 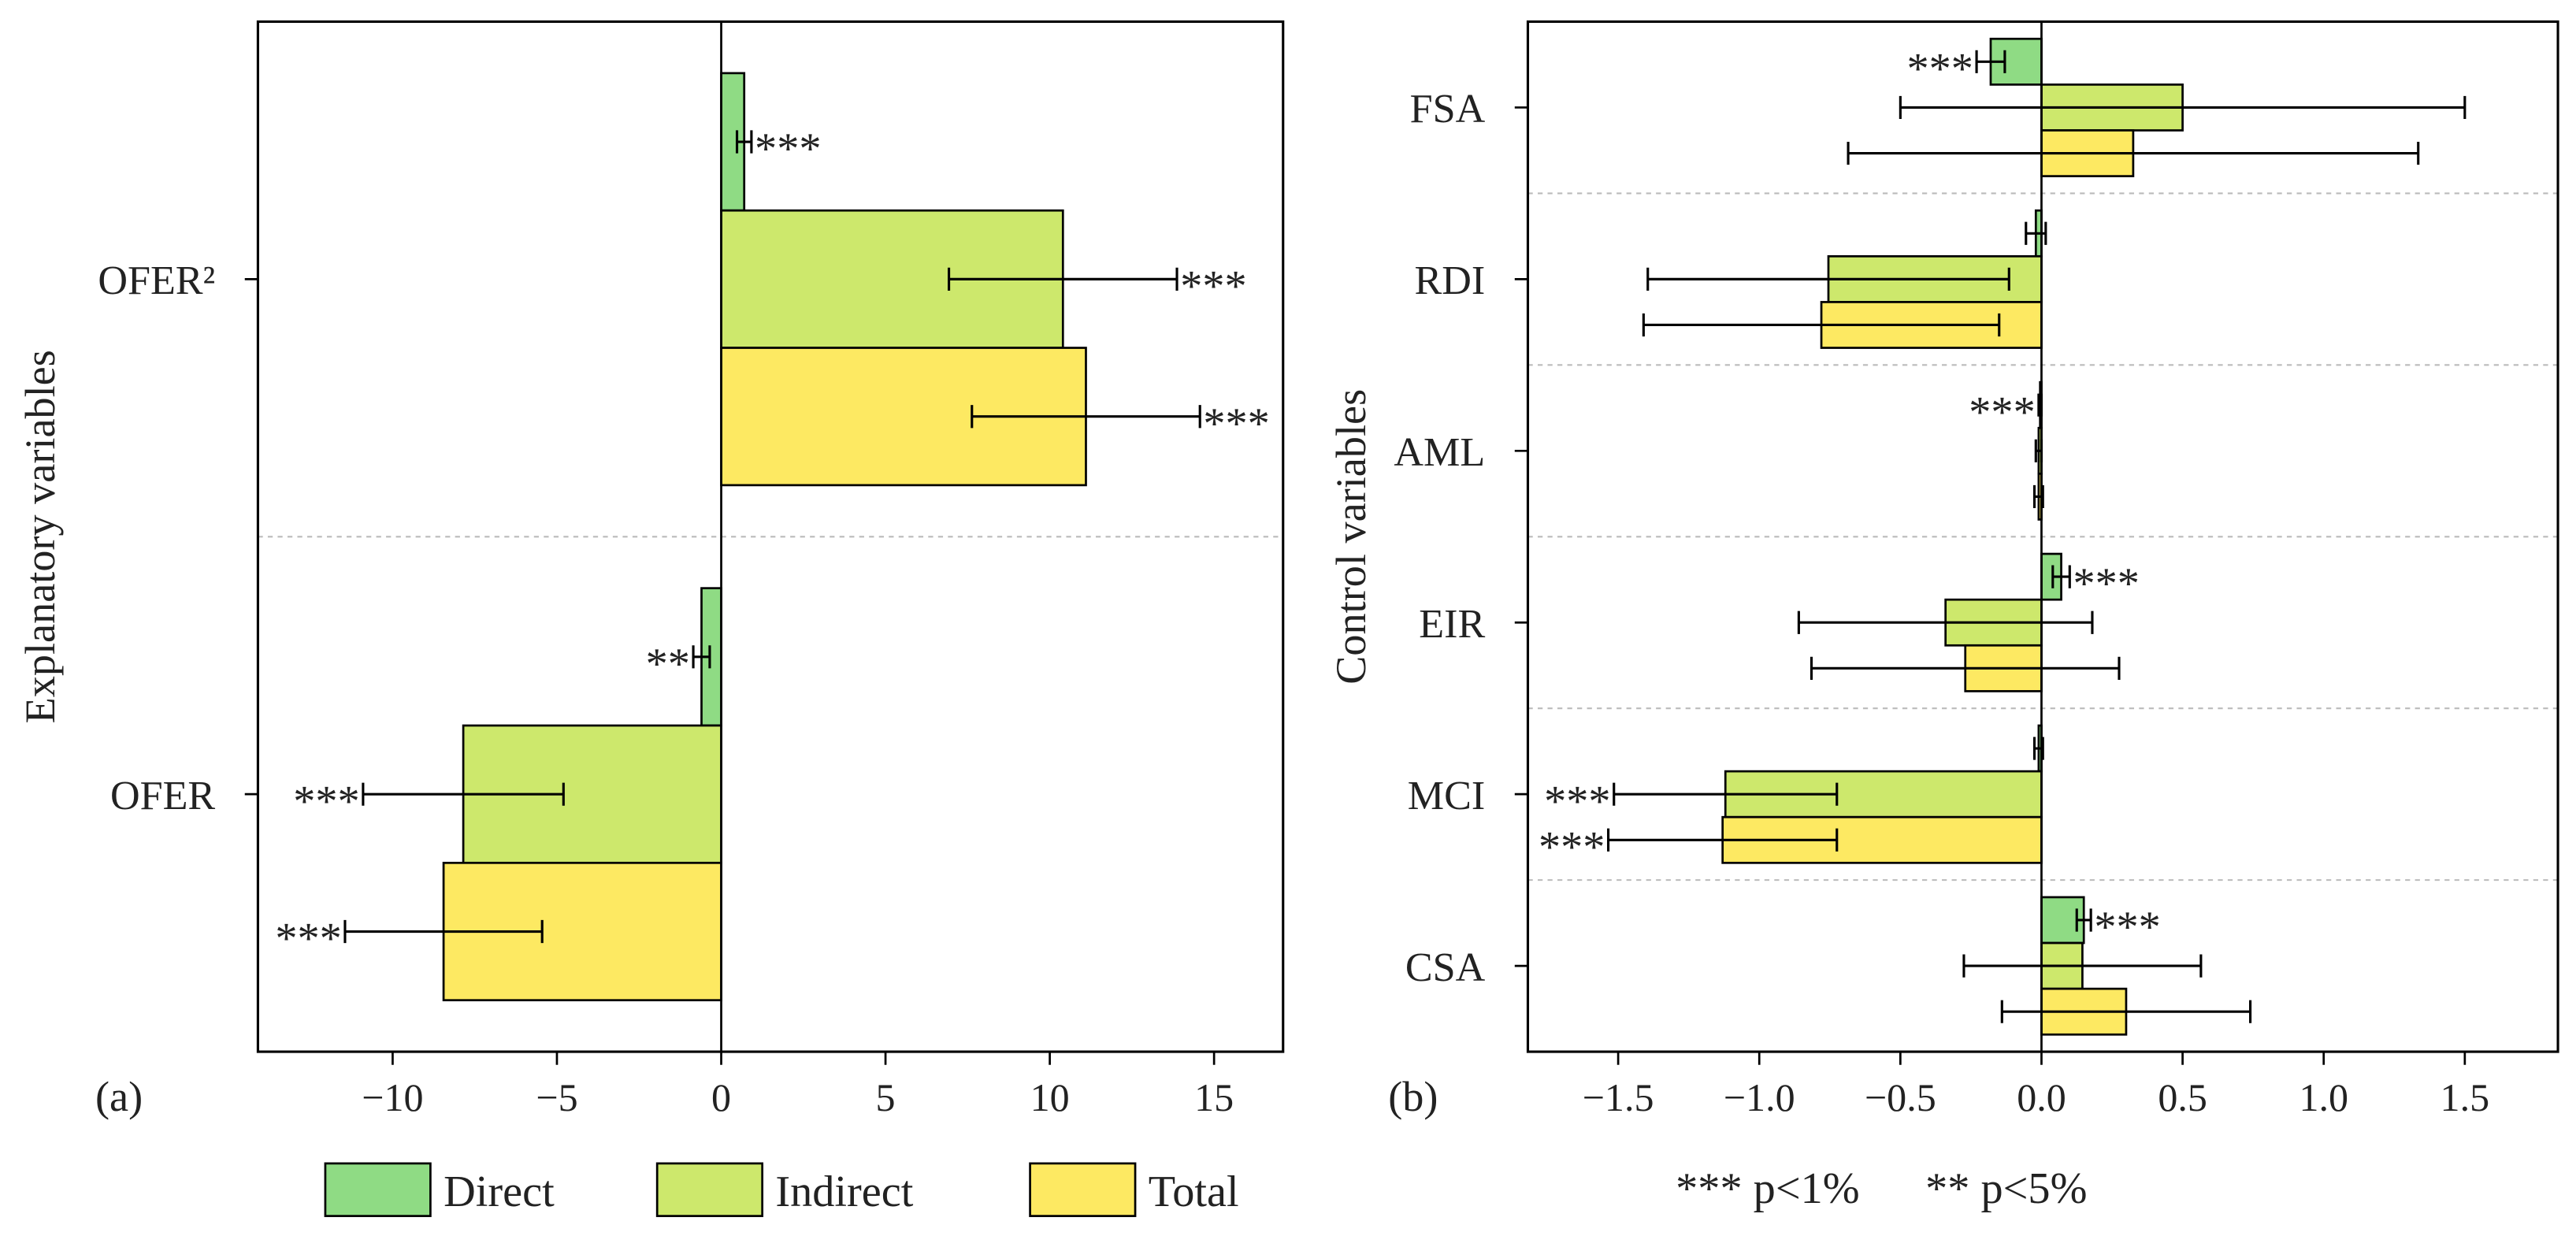 I want to click on y-tick-label: RDI, so click(x=1449, y=280).